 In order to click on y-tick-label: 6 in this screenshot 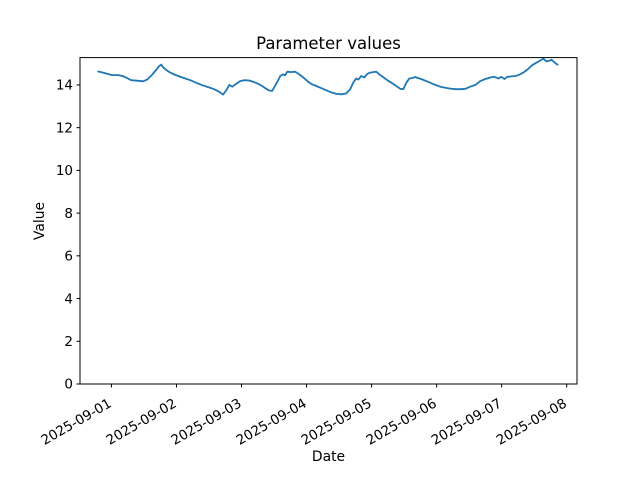, I will do `click(68, 257)`.